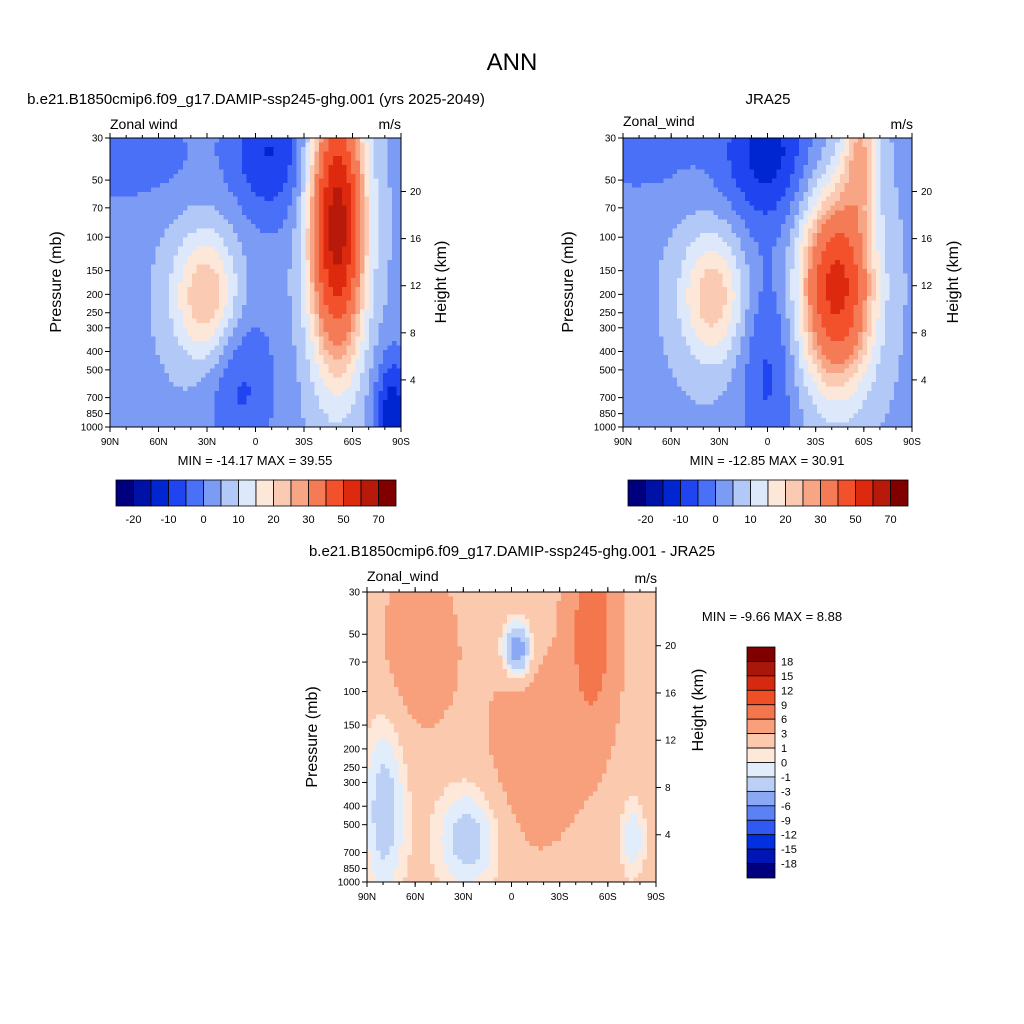 The height and width of the screenshot is (1024, 1024). I want to click on pressure-tick-label: 250, so click(94, 313).